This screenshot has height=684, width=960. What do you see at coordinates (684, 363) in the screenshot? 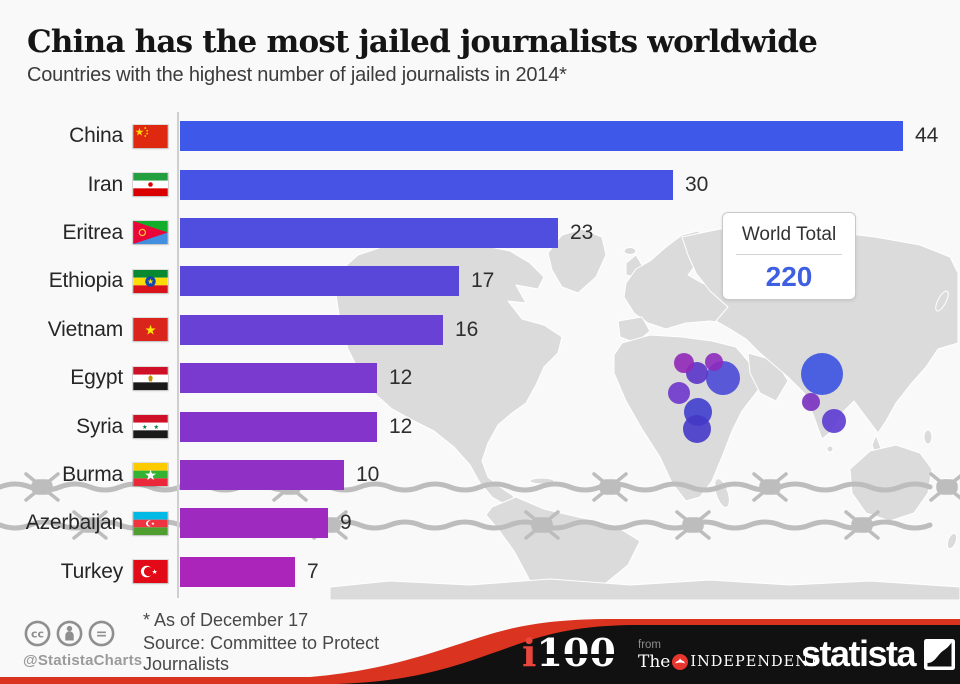
I see `bubble-turkey` at bounding box center [684, 363].